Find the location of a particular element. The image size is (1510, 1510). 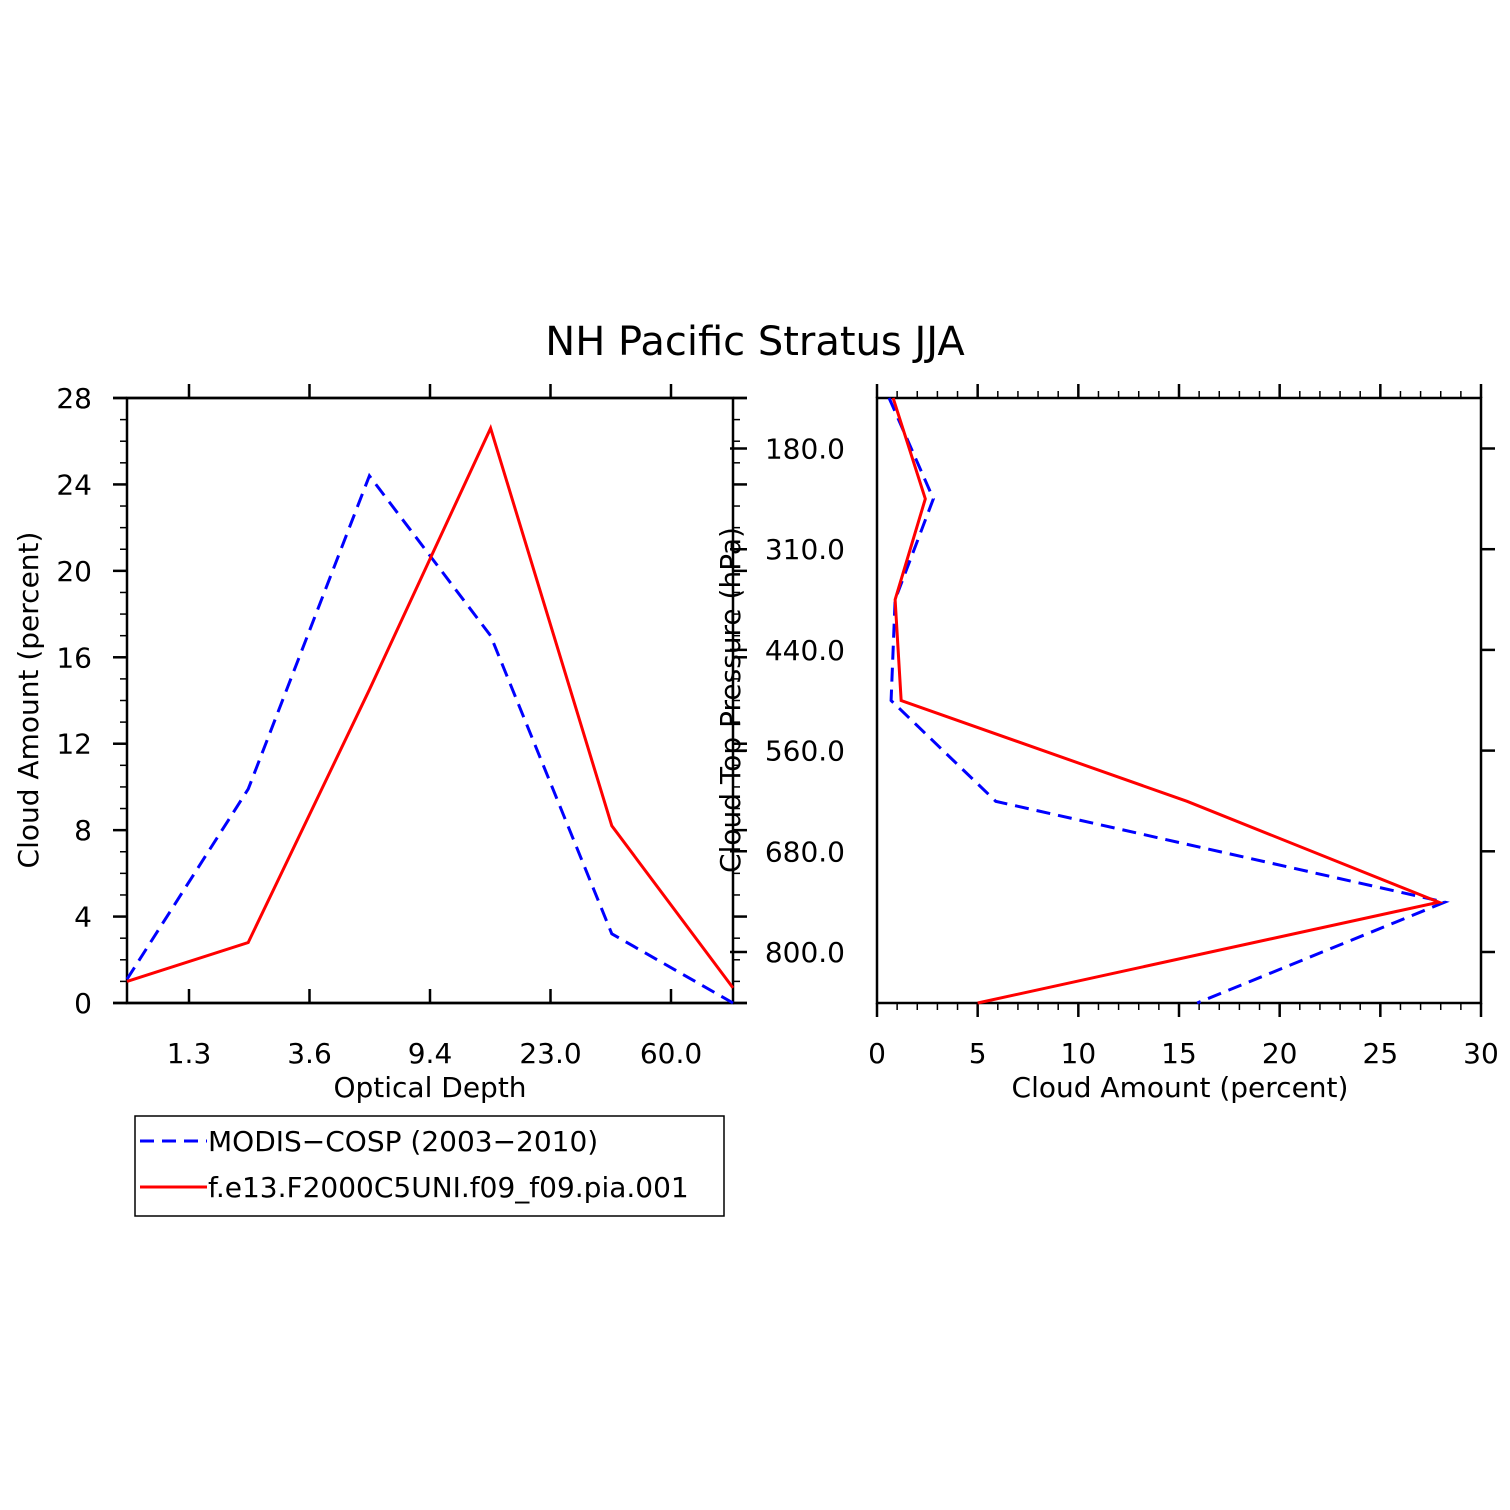

x-tick-label: 9.4 is located at coordinates (430, 1053).